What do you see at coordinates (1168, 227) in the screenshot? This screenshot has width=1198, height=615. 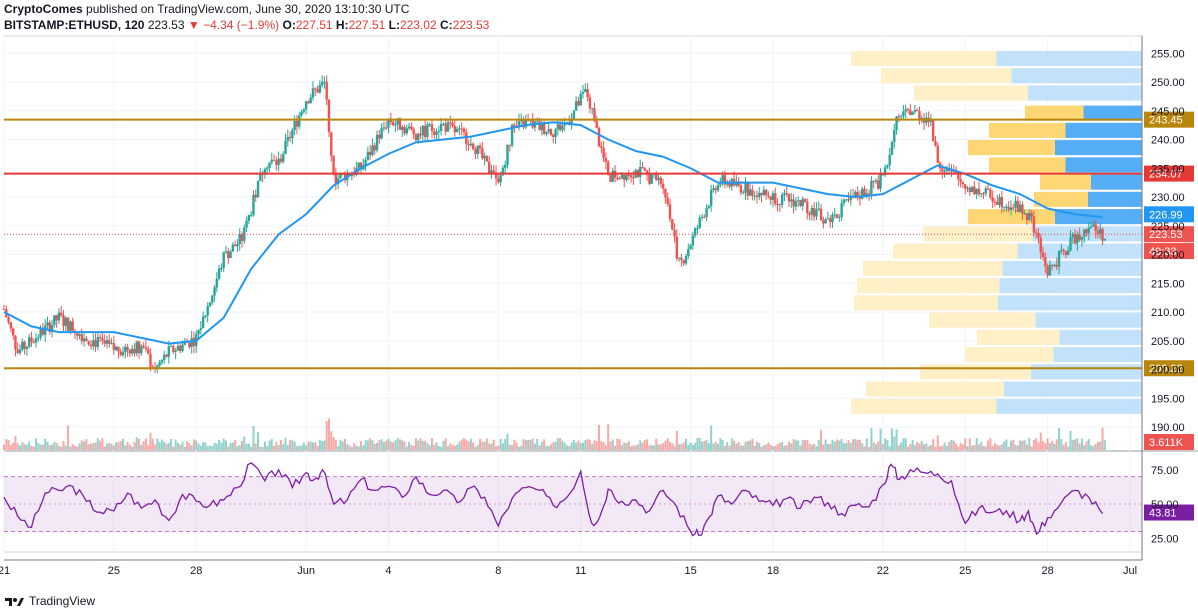 I see `price-tick-label: 225.00` at bounding box center [1168, 227].